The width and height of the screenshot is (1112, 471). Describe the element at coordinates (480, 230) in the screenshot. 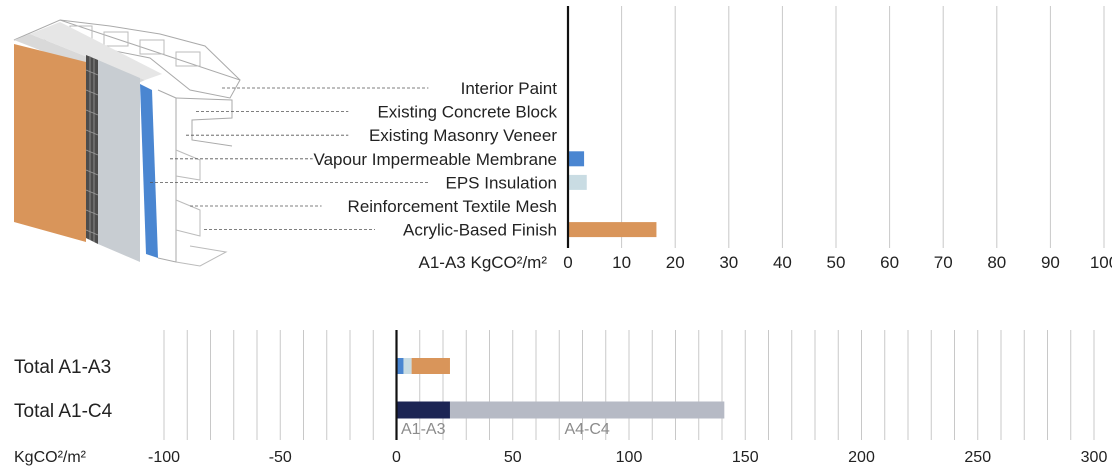

I see `category-label-acrylic-based-finish: Acrylic-Based Finish` at that location.